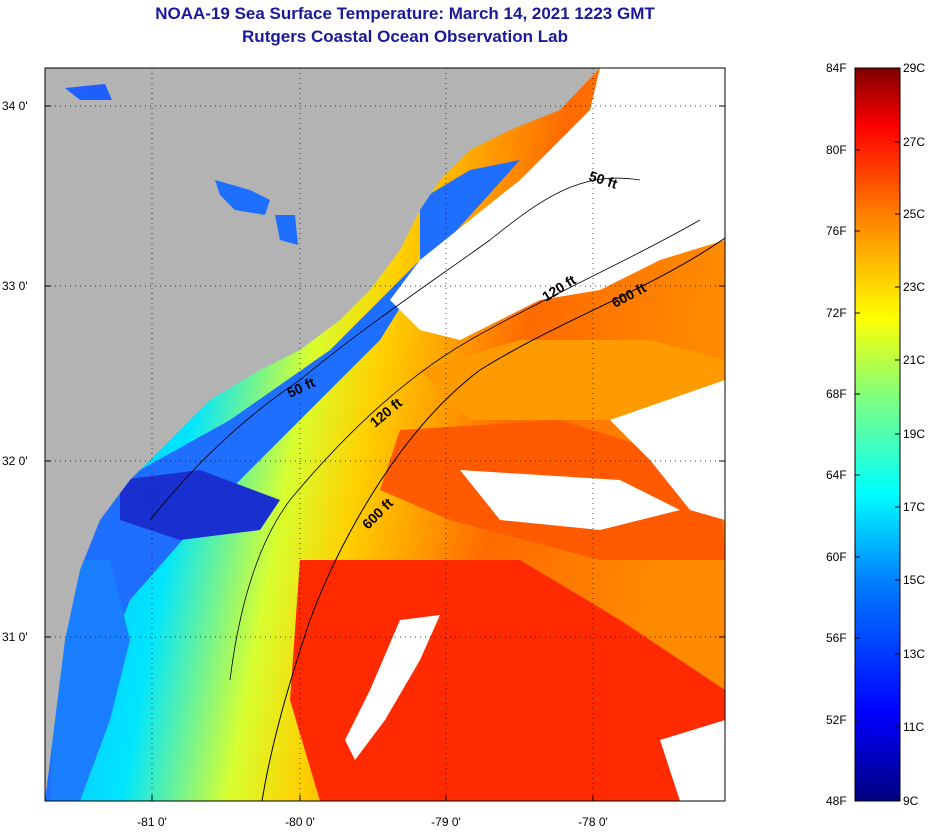 Image resolution: width=928 pixels, height=832 pixels. Describe the element at coordinates (593, 822) in the screenshot. I see `lon-label: -78 0'` at that location.